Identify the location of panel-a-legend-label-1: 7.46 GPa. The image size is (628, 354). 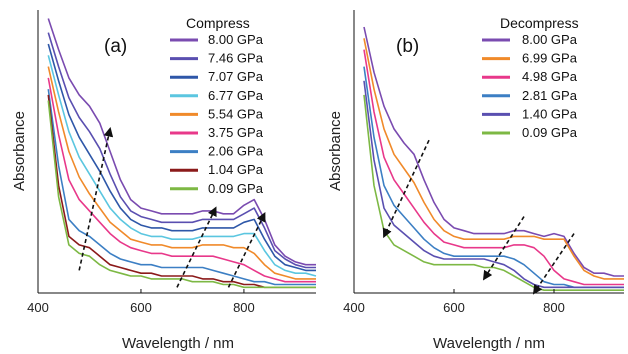
(236, 58).